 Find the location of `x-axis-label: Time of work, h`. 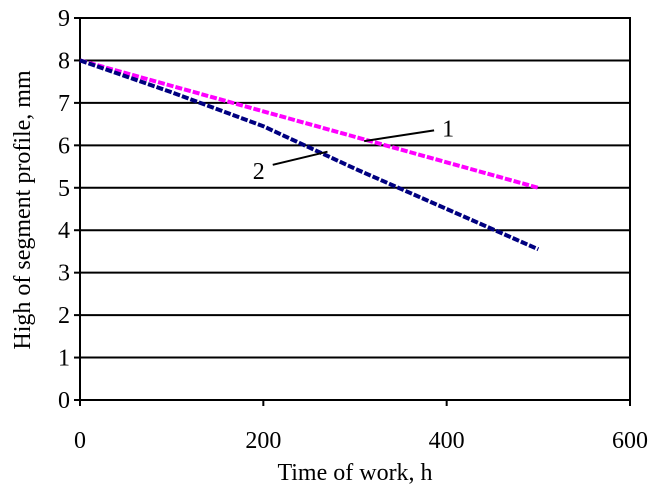

x-axis-label: Time of work, h is located at coordinates (354, 473).